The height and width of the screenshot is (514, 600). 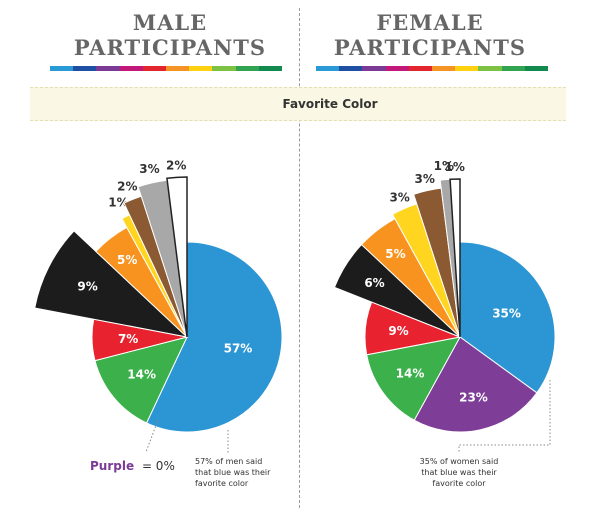 What do you see at coordinates (170, 22) in the screenshot?
I see `male-title-line1: MALE` at bounding box center [170, 22].